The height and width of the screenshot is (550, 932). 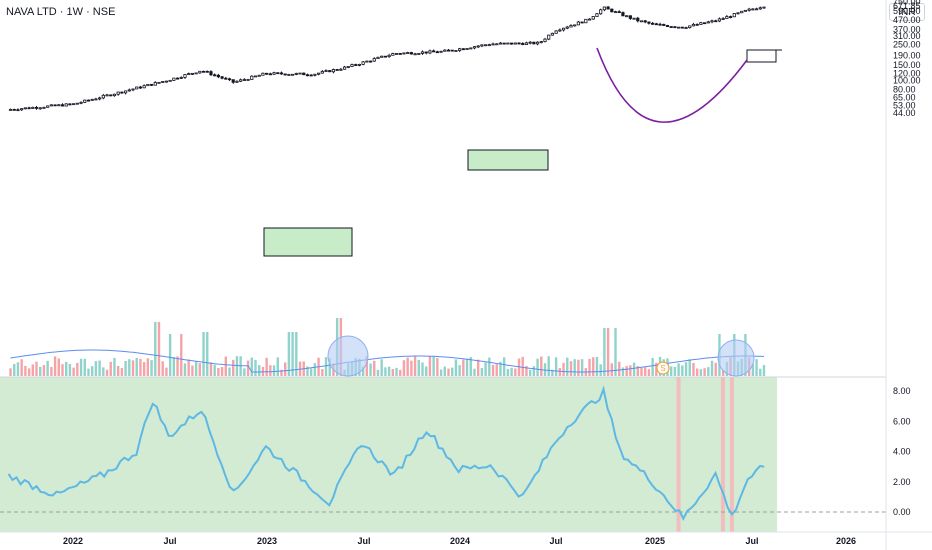 What do you see at coordinates (907, 12) in the screenshot?
I see `currency-badge: INR` at bounding box center [907, 12].